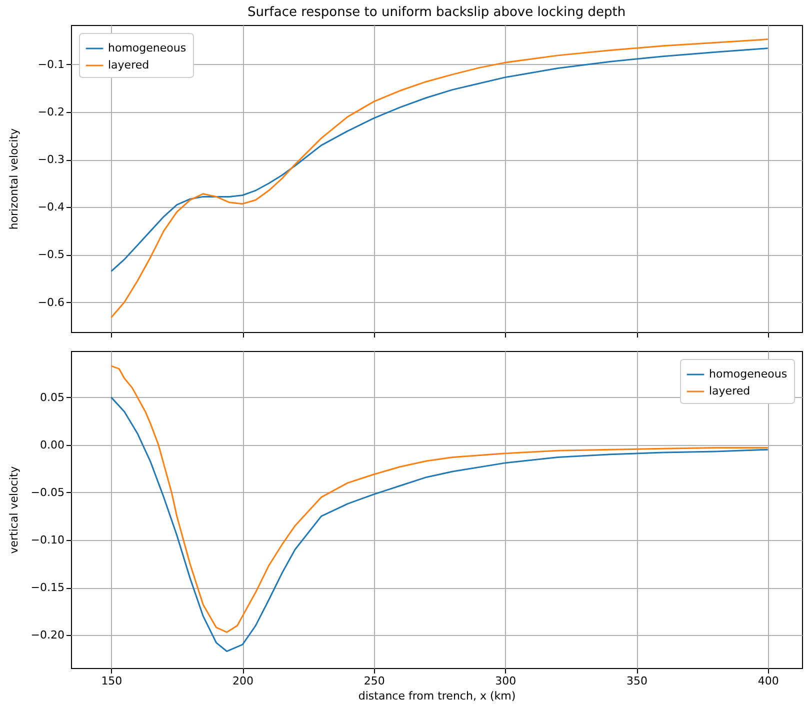  Describe the element at coordinates (51, 255) in the screenshot. I see `y-tick-label: −0.5` at that location.